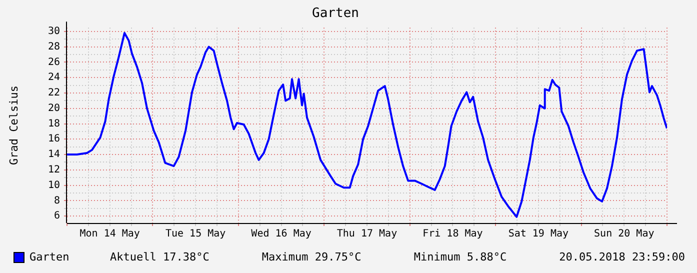 This screenshot has width=697, height=273. What do you see at coordinates (57, 200) in the screenshot?
I see `y-tick-label: 8` at bounding box center [57, 200].